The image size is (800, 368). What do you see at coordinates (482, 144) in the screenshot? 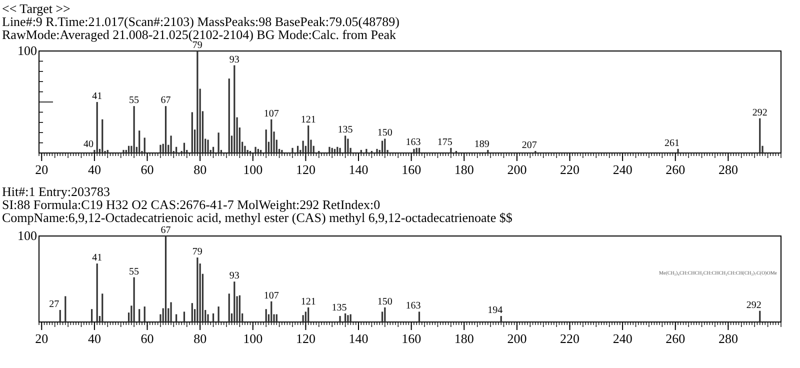
I see `annotation: 189` at bounding box center [482, 144].